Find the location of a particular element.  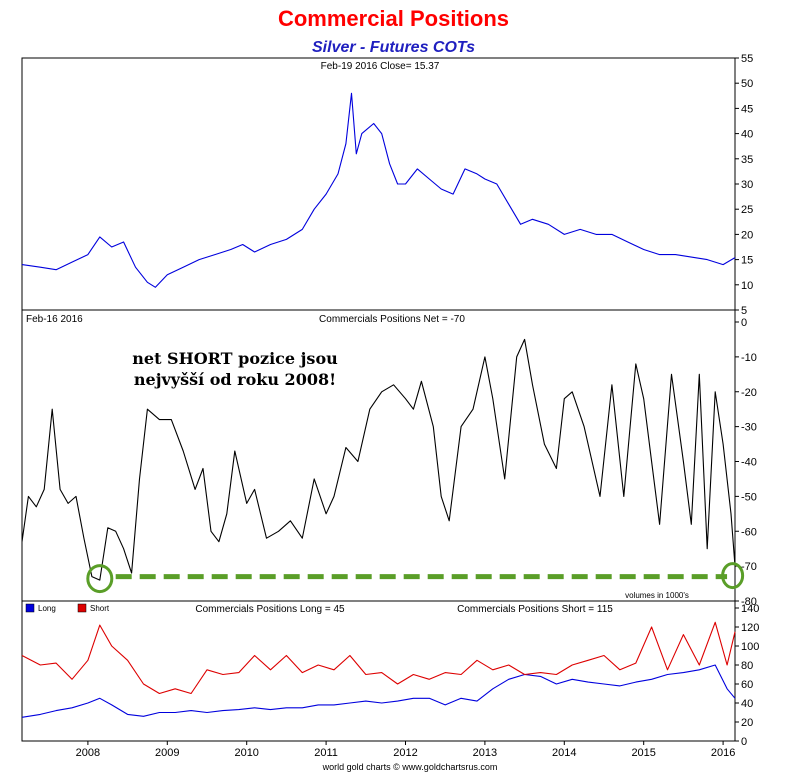

legend-short-label: Short is located at coordinates (100, 608).